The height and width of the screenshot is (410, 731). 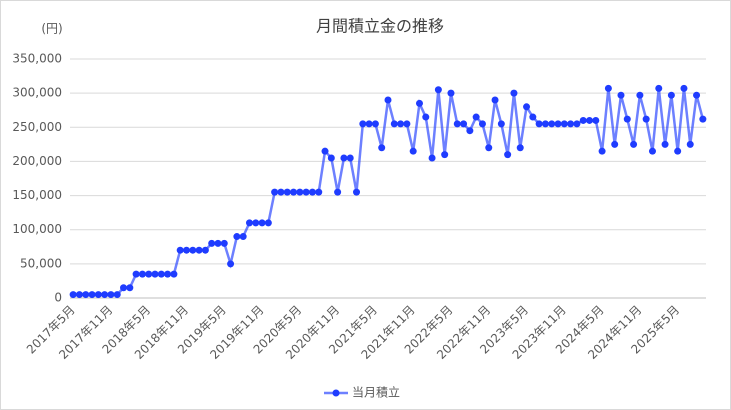 I want to click on y-axis-label: (円), so click(x=51, y=29).